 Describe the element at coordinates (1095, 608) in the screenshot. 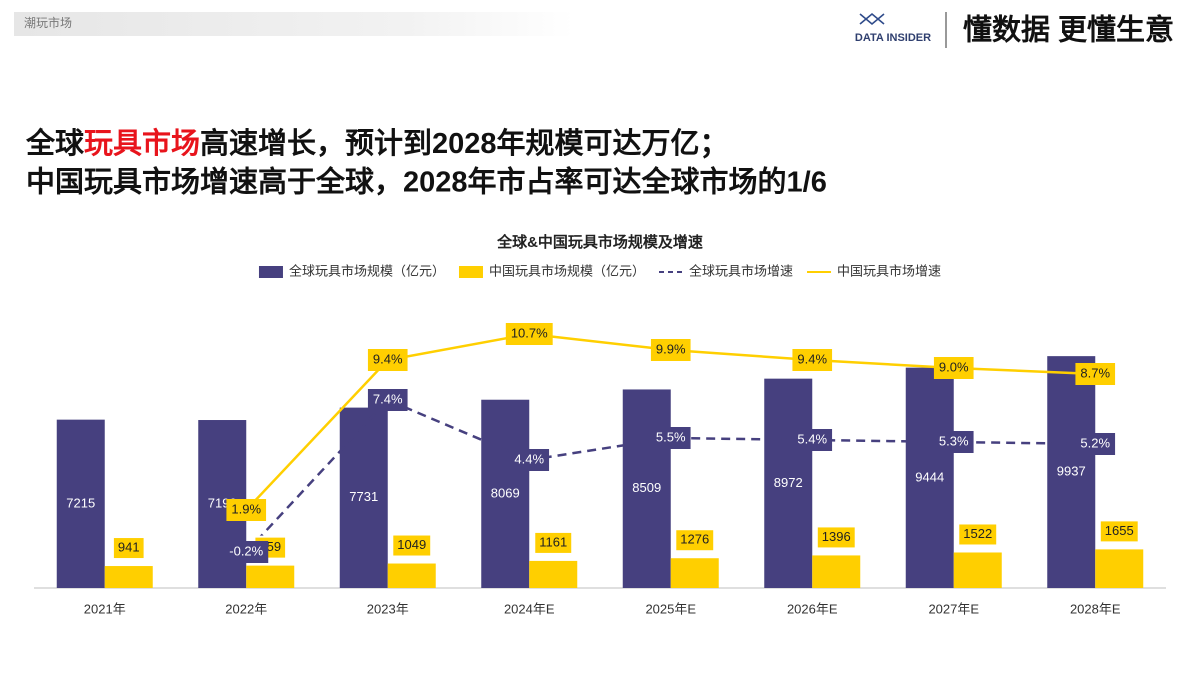

I see `x-tick-label: 2028年E` at that location.